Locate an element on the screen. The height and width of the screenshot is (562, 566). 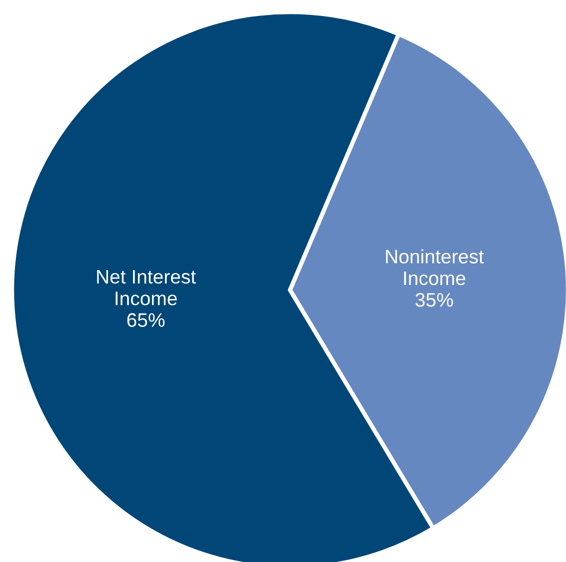
slice-label: Noninterest Income is located at coordinates (435, 267).